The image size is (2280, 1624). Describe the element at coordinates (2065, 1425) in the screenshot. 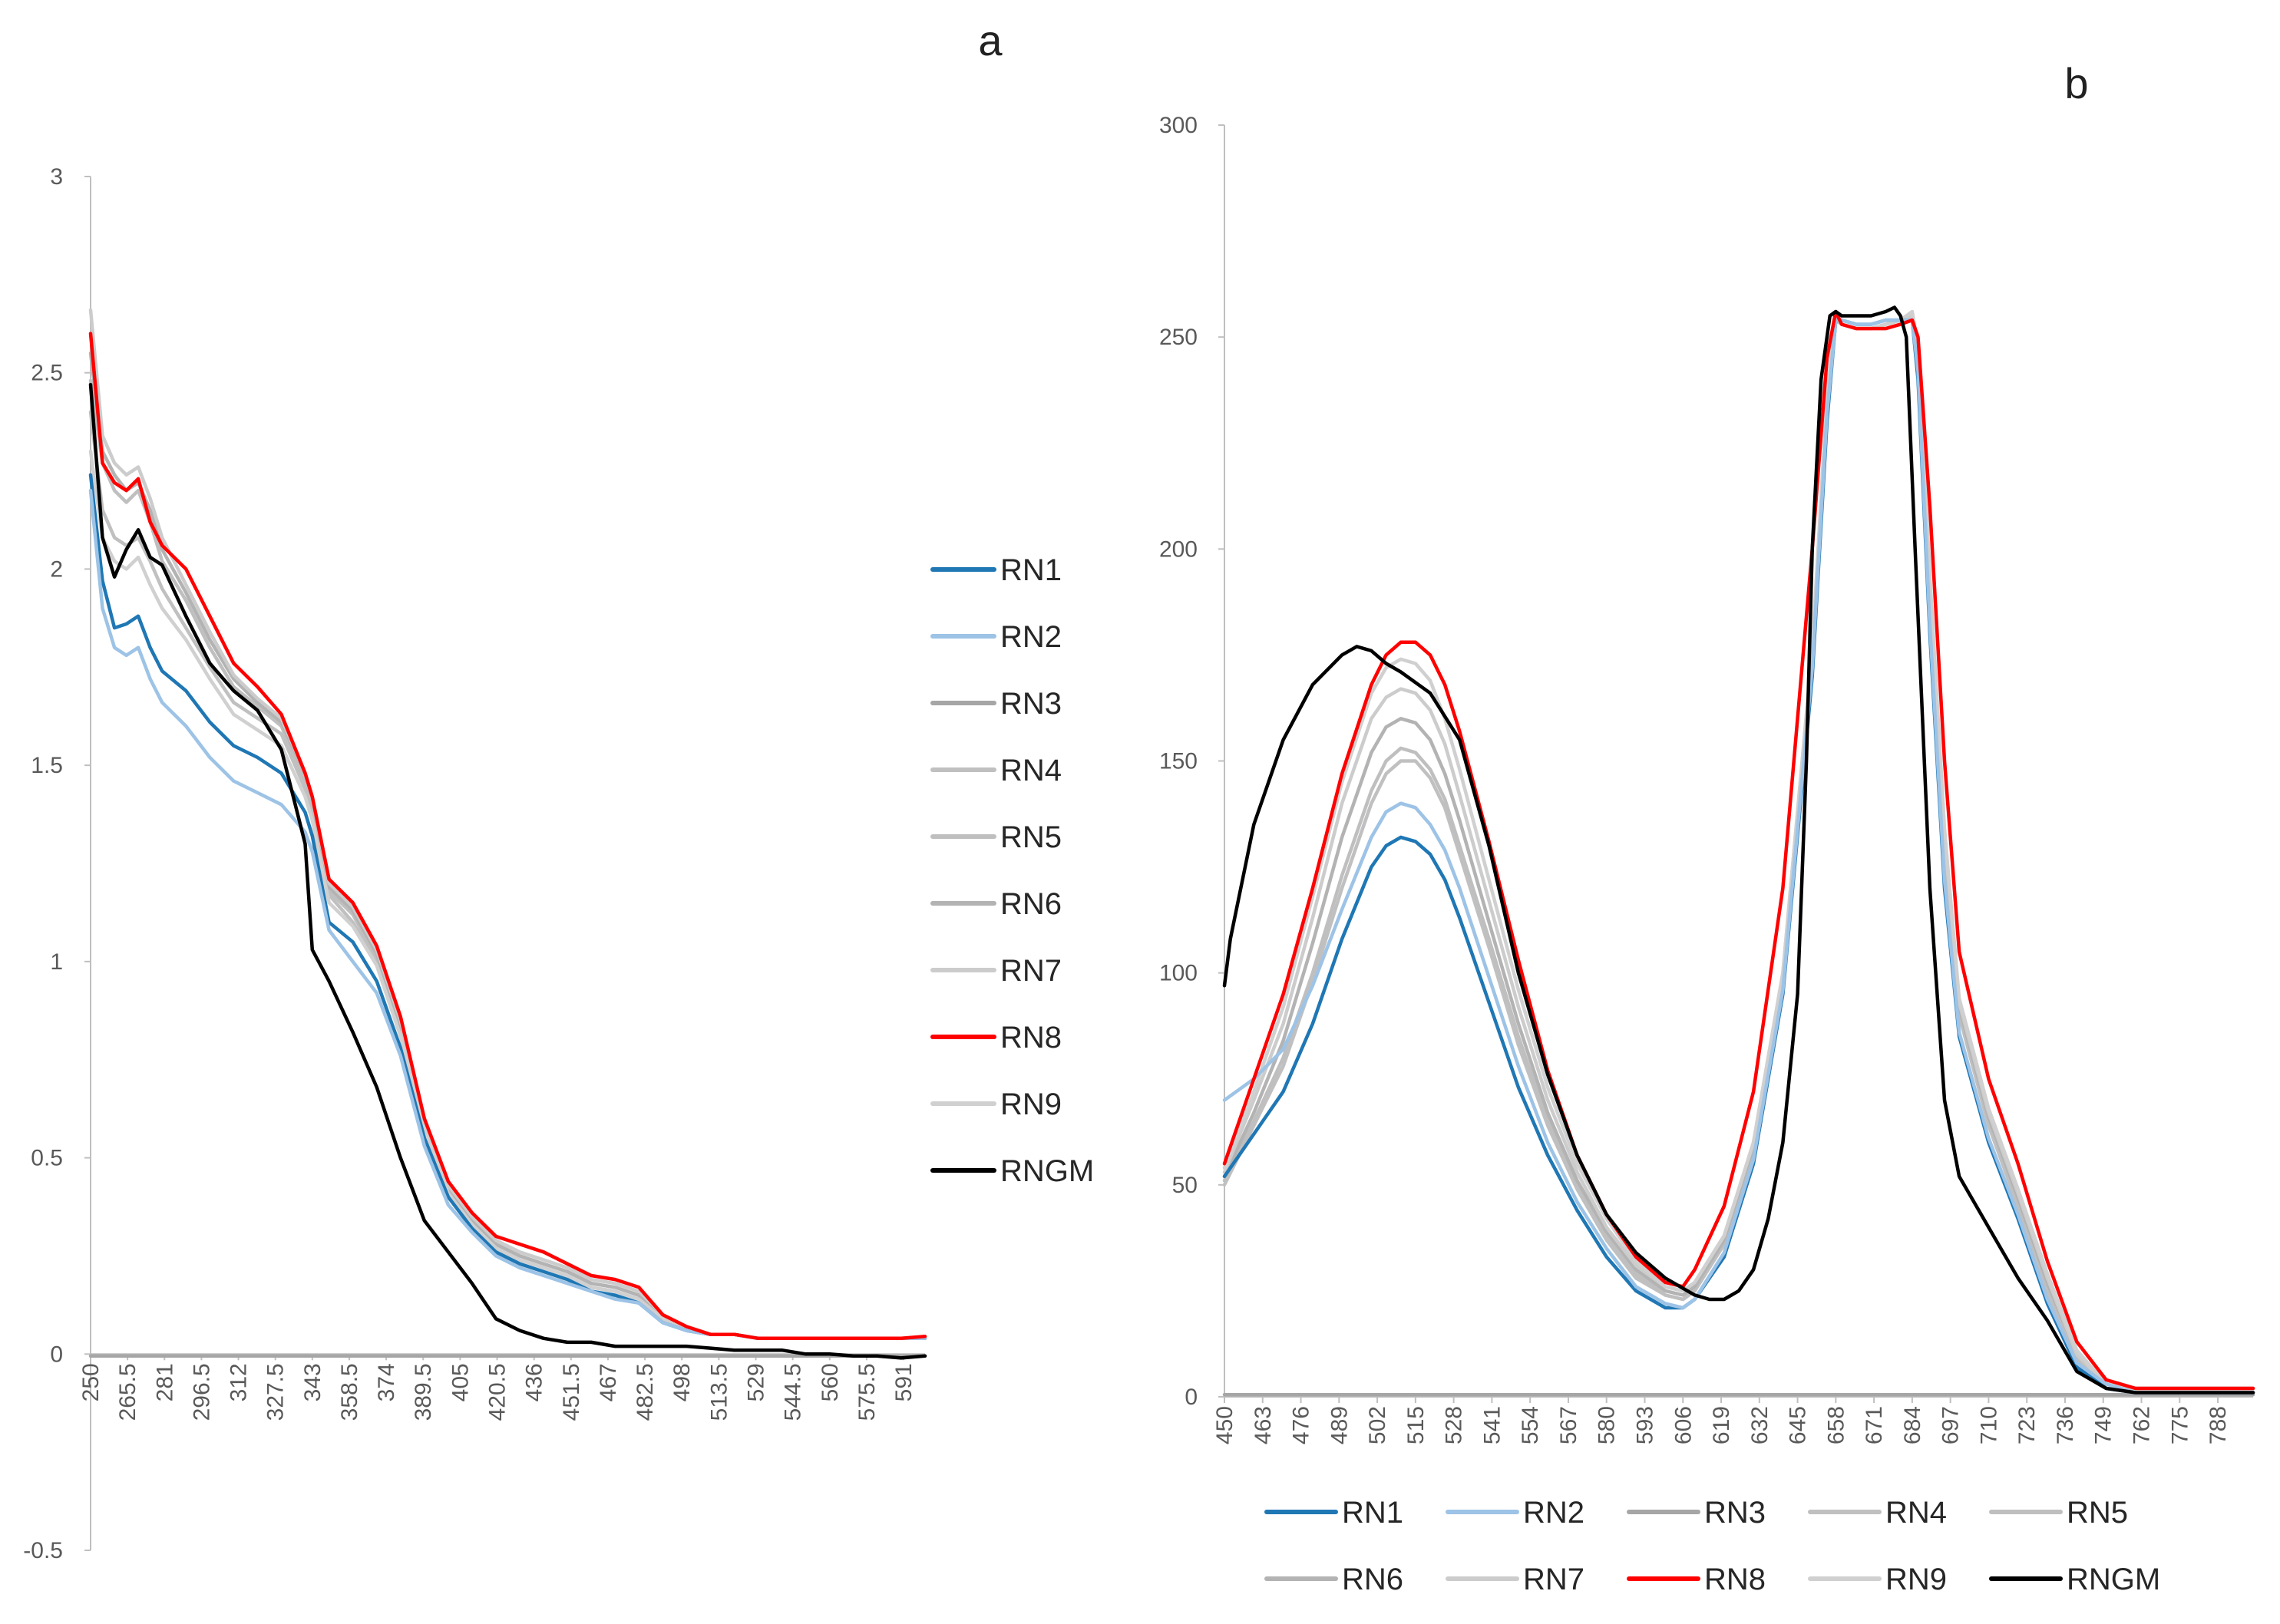

I see `panel-b-x-tick-label: 736` at that location.